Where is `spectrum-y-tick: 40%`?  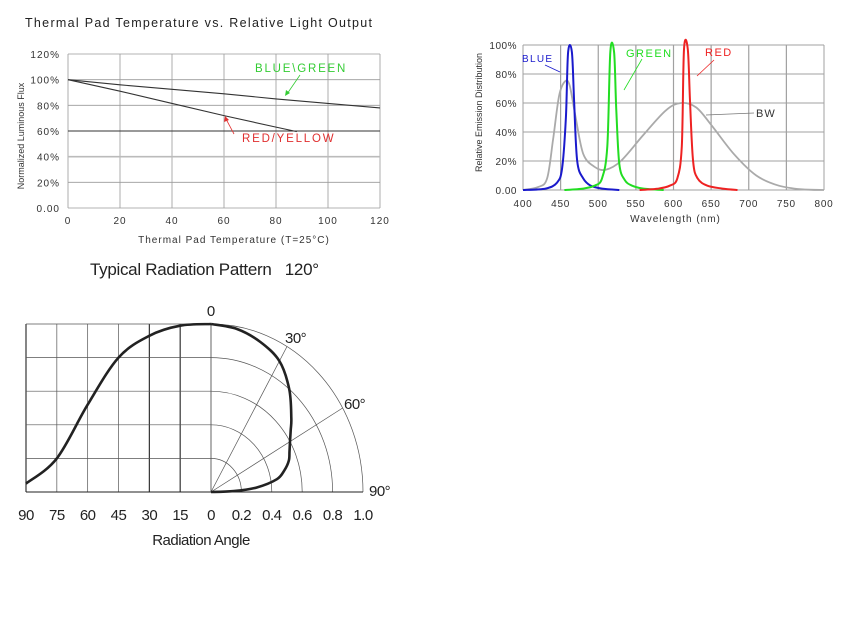 spectrum-y-tick: 40% is located at coordinates (506, 133).